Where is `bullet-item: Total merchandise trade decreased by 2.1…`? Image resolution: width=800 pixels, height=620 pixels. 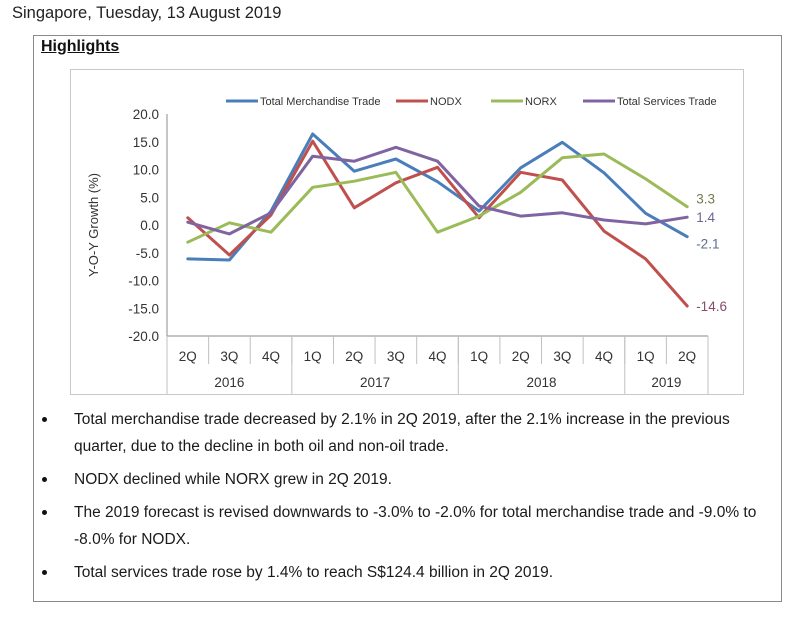
bullet-item: Total merchandise trade decreased by 2.1… is located at coordinates (412, 433).